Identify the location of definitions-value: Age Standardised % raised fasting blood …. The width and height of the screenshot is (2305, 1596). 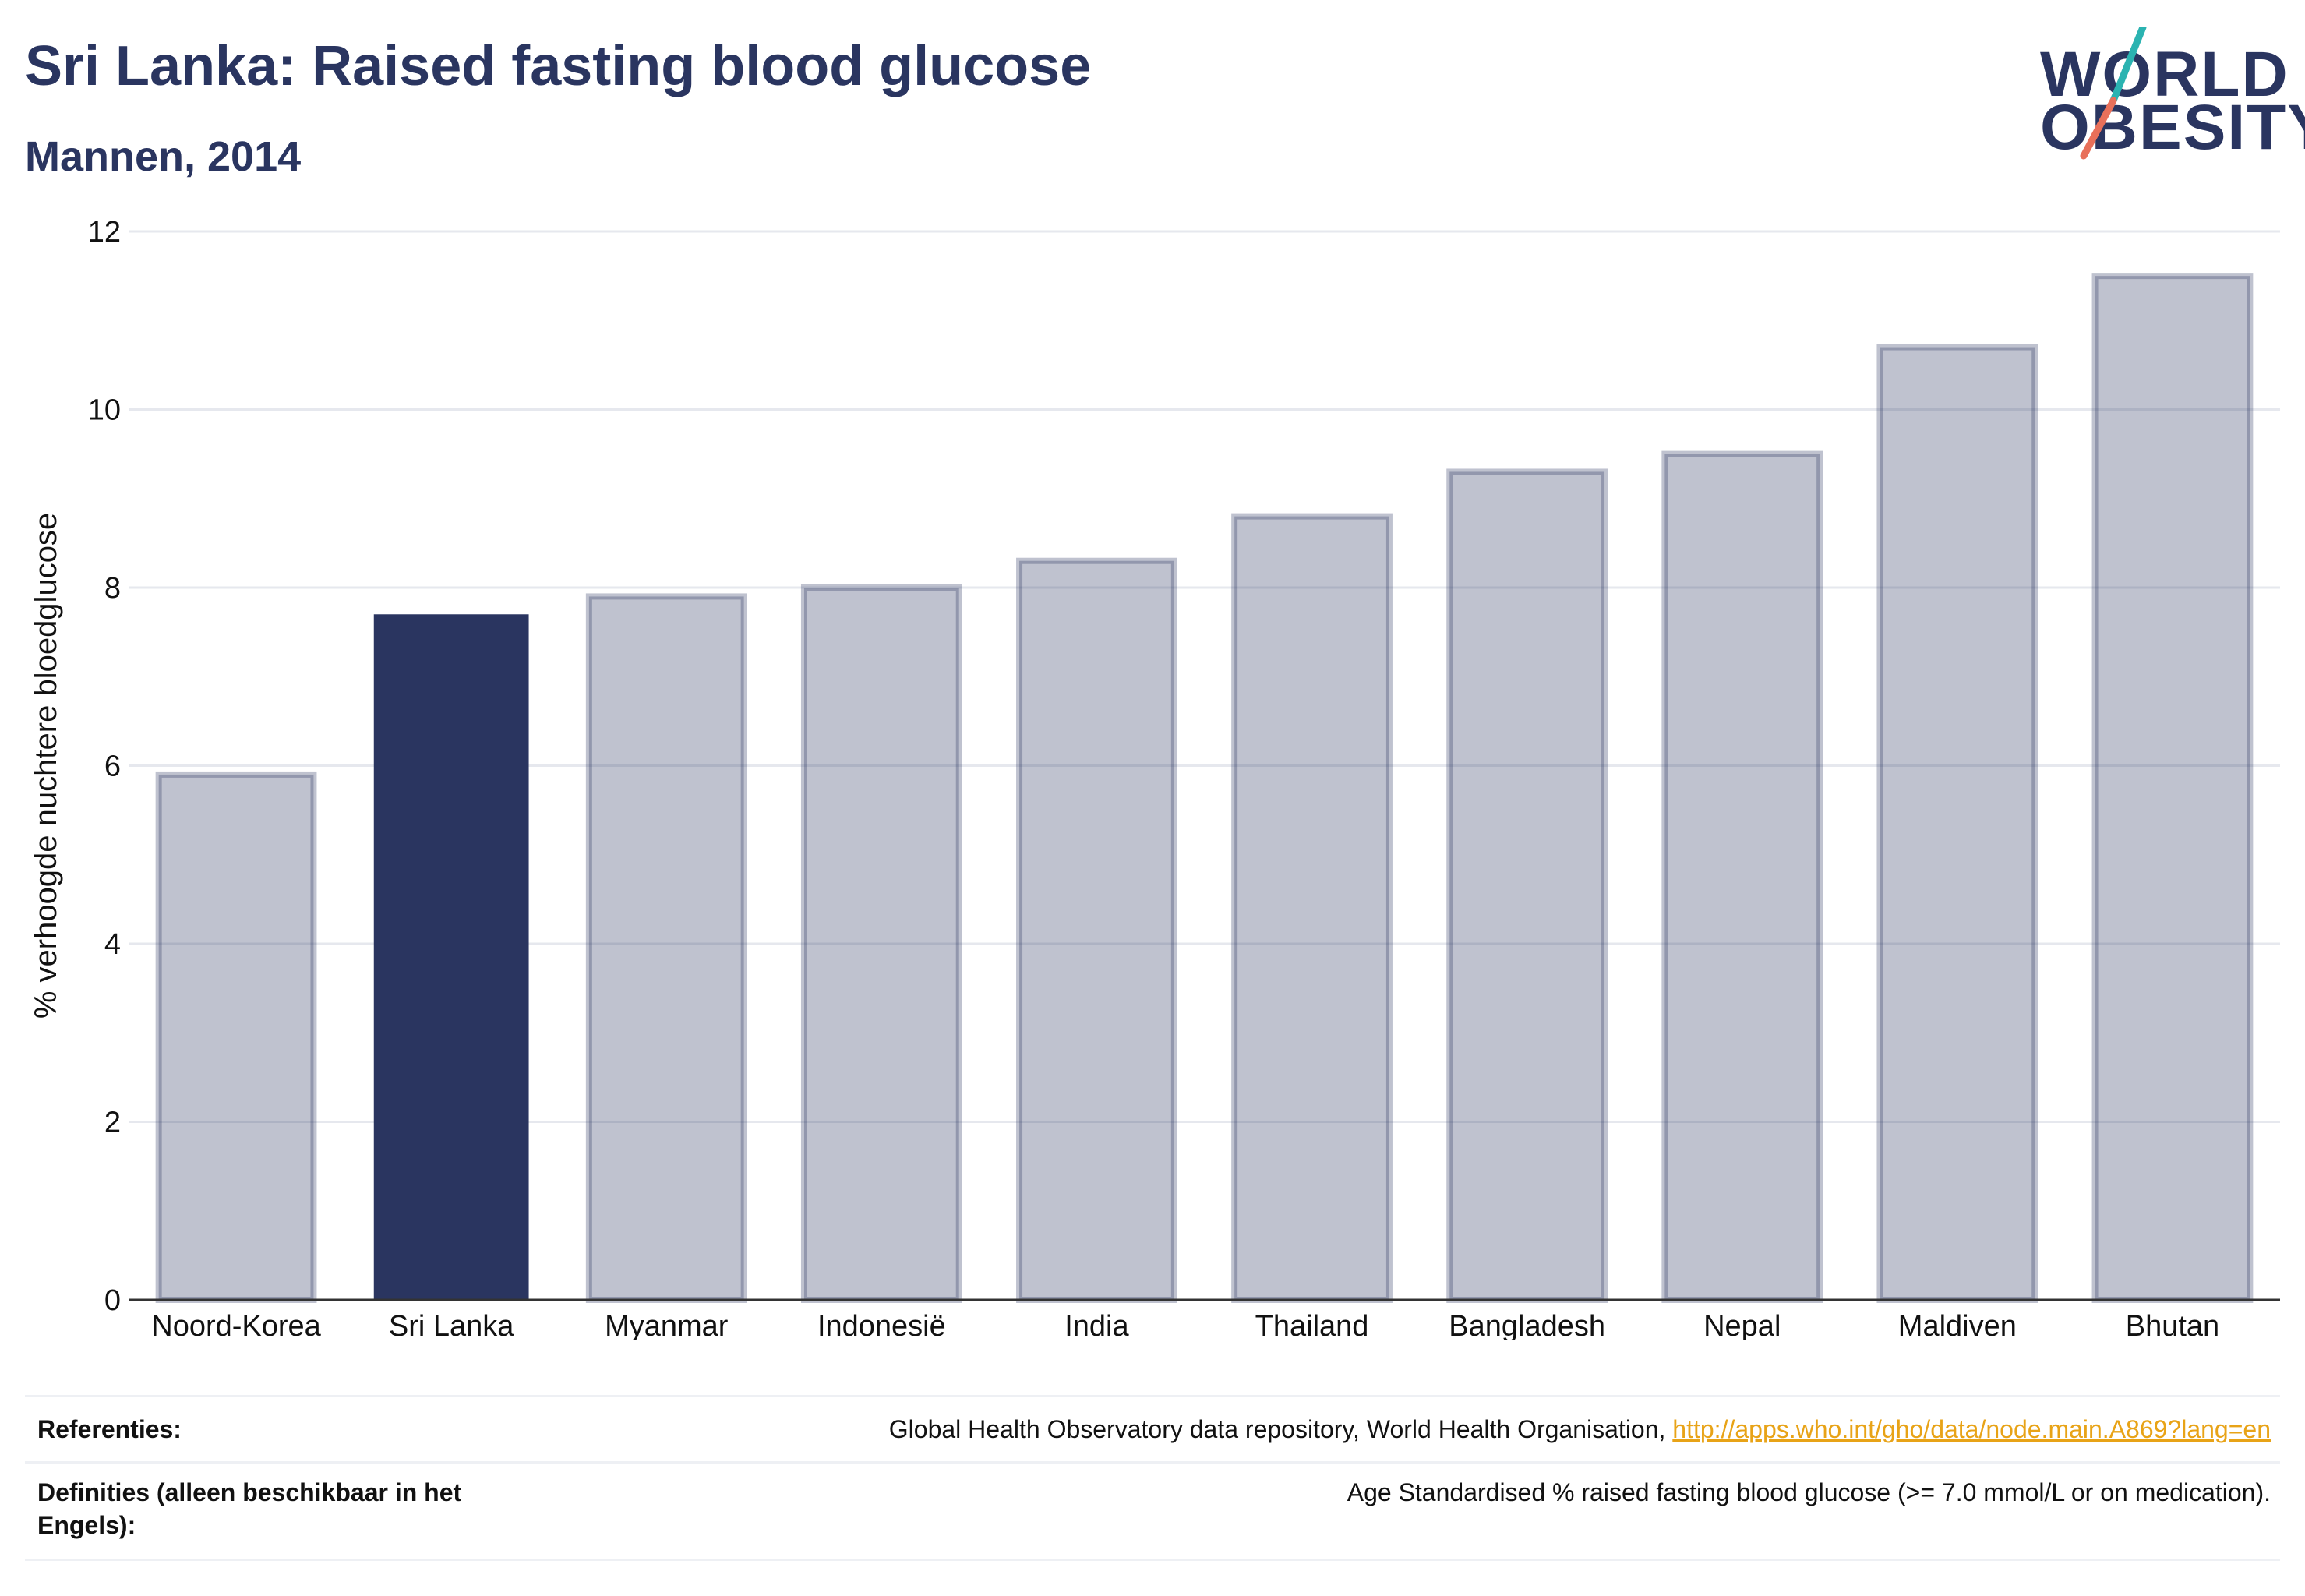
(1809, 1492).